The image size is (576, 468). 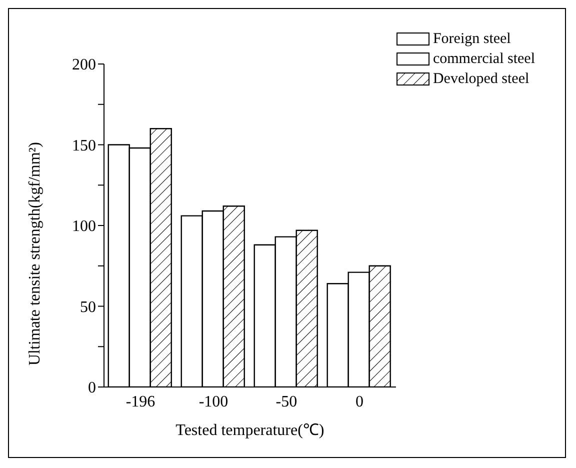 I want to click on legend-label: Foreign steel, so click(x=471, y=39).